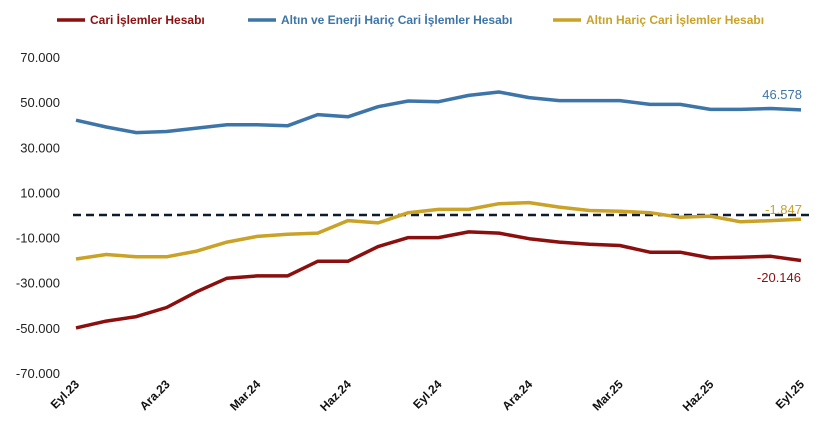  I want to click on end-value-label: -1.847, so click(783, 209).